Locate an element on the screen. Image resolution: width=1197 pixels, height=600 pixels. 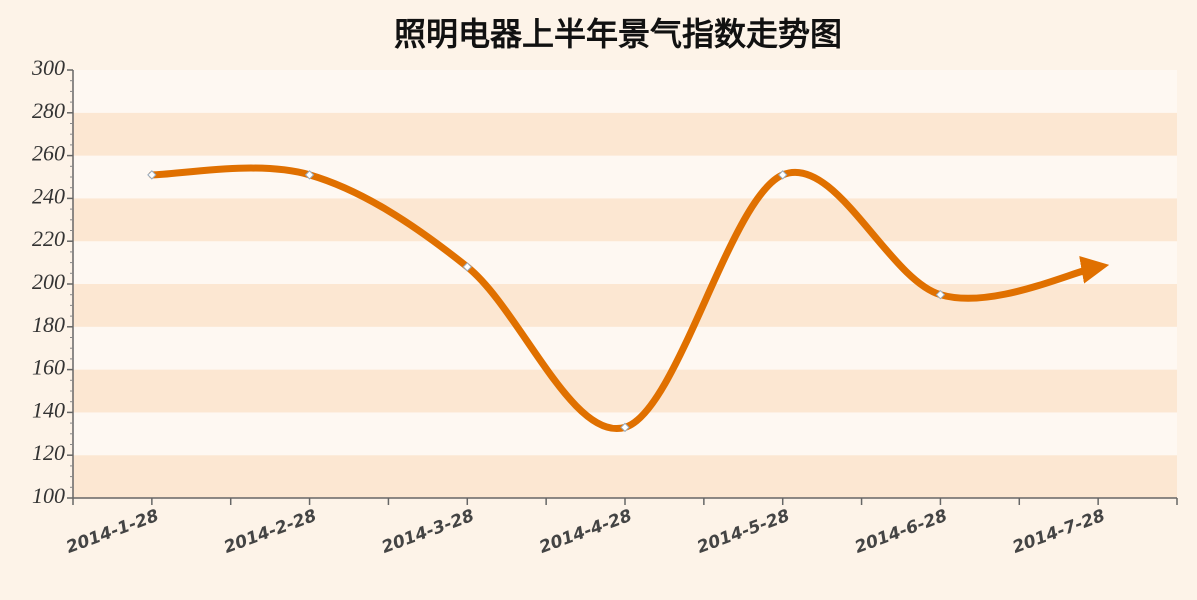
y-tick-label: 180 is located at coordinates (48, 324).